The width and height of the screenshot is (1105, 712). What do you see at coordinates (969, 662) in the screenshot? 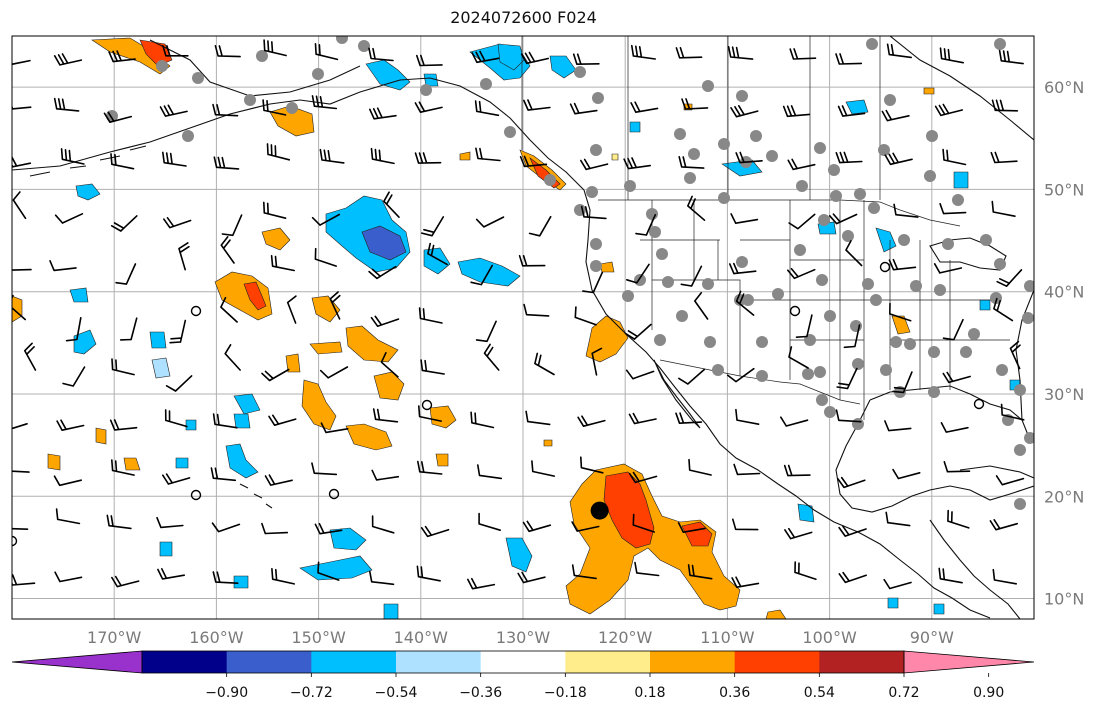
I see `colorbar-extend-high` at bounding box center [969, 662].